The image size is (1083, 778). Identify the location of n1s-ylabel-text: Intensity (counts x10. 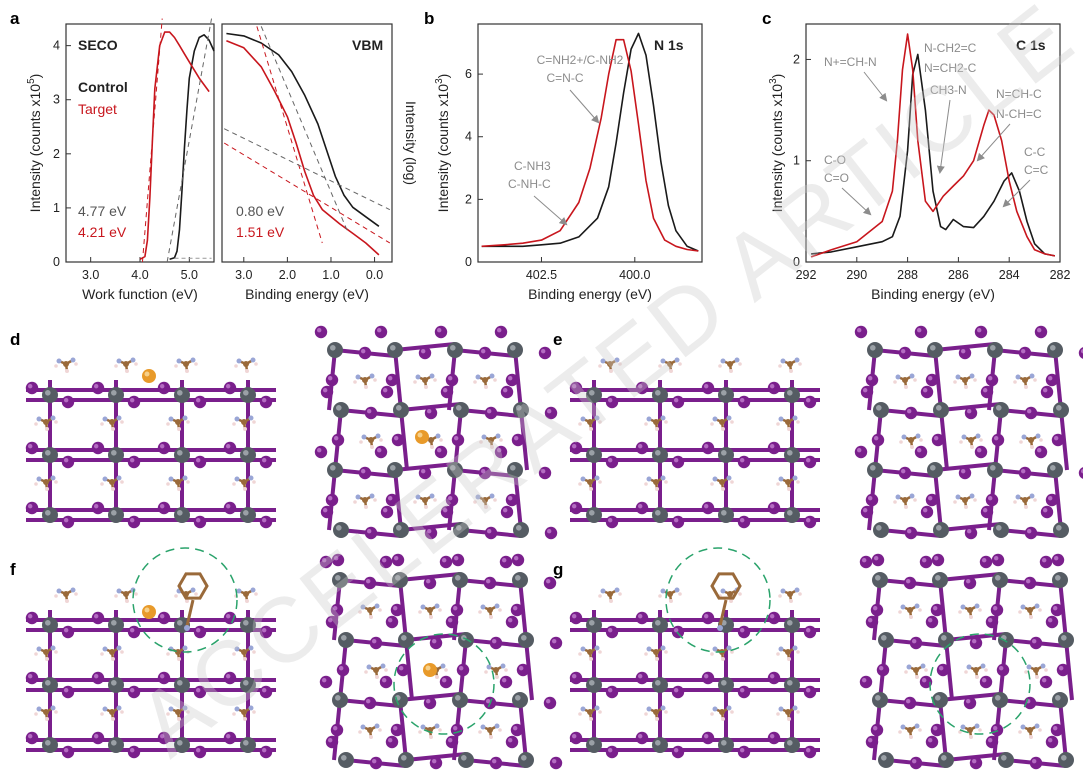
(443, 148).